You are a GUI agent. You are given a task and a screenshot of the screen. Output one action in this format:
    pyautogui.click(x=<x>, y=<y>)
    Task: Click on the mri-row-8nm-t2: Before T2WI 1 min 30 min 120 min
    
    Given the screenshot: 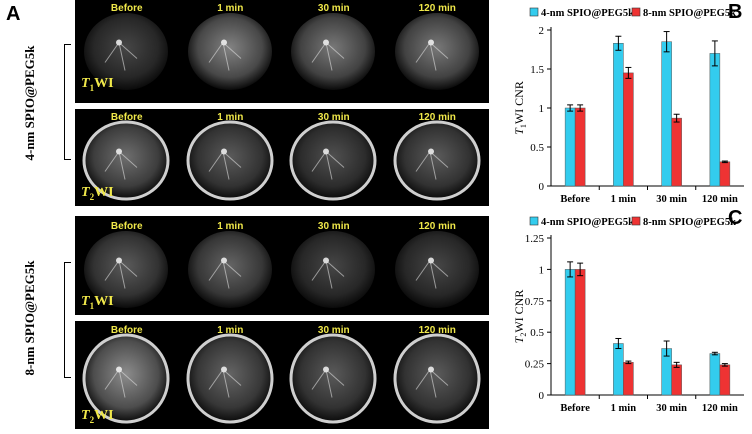 What is the action you would take?
    pyautogui.click(x=282, y=375)
    